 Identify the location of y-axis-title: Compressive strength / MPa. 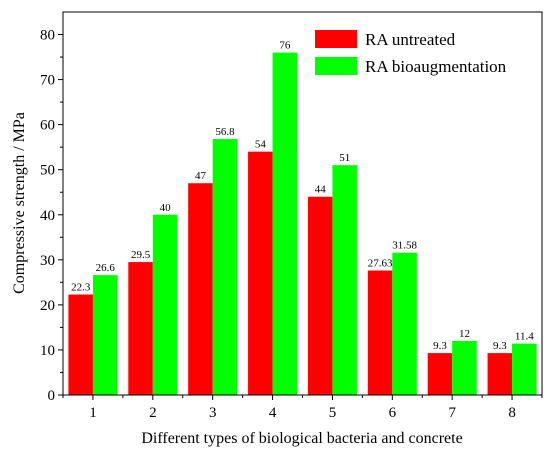
(19, 203).